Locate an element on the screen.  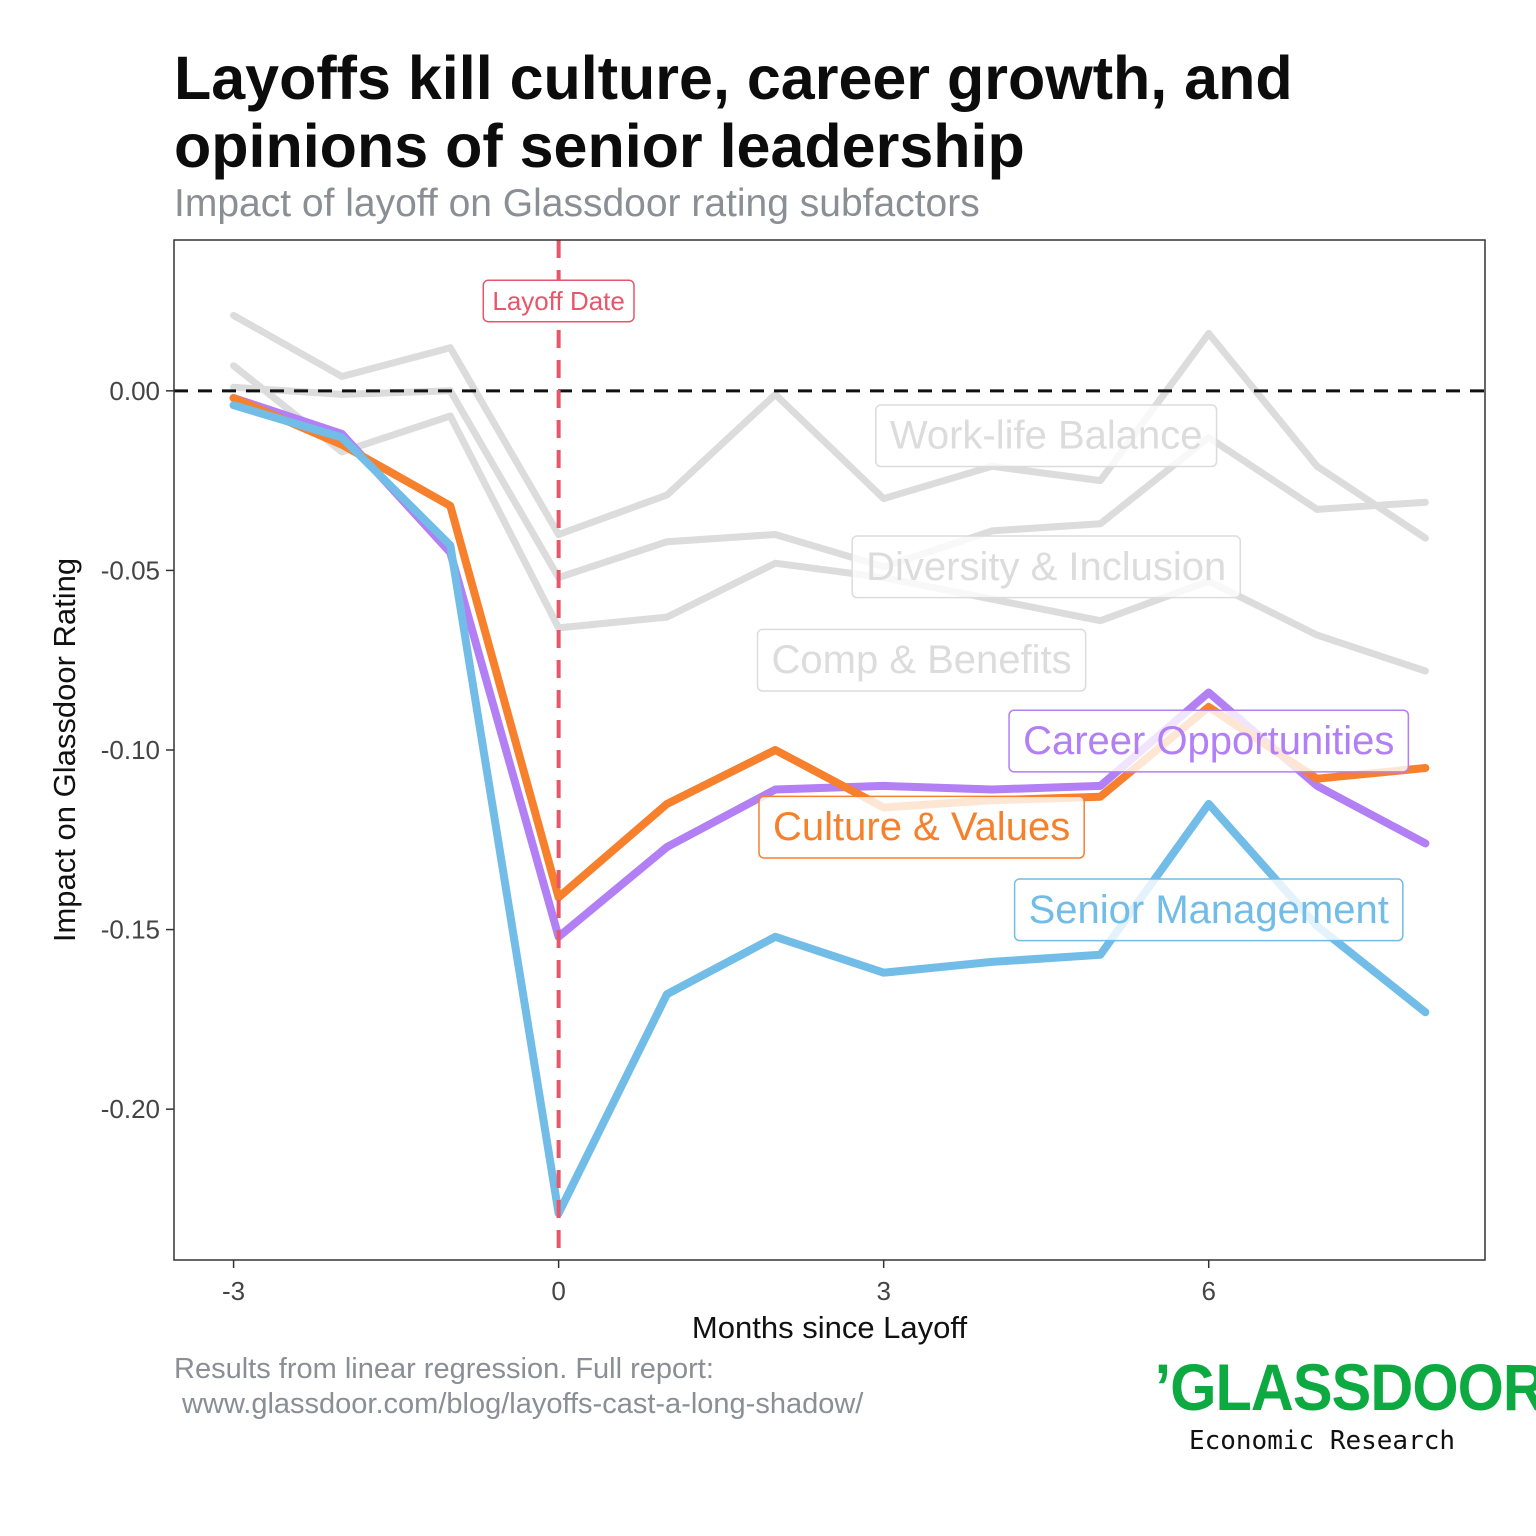
series-label-senior-management-text: Senior Management is located at coordinates (1209, 910).